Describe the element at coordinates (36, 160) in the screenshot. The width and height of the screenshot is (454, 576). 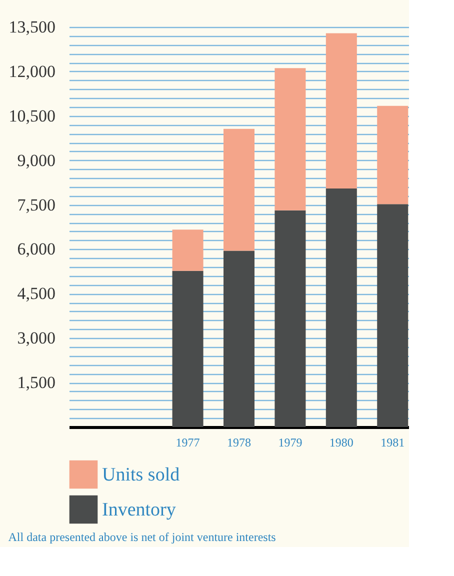
I see `y-tick-label: 9,000` at that location.